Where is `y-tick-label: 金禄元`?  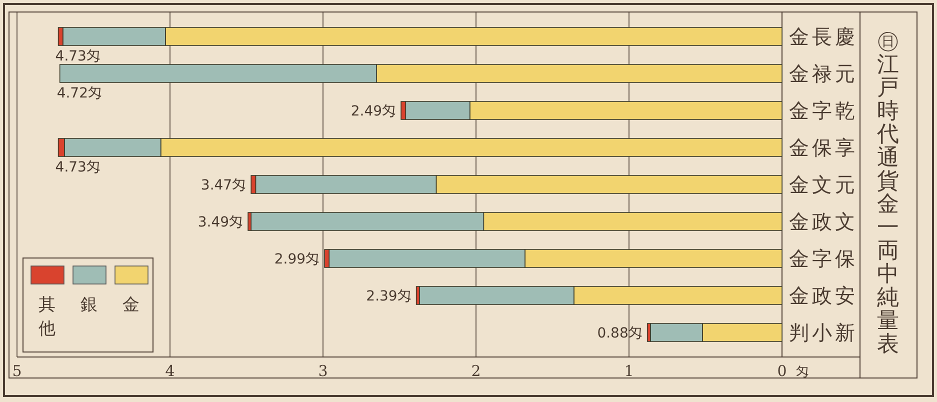
y-tick-label: 金禄元 is located at coordinates (823, 74).